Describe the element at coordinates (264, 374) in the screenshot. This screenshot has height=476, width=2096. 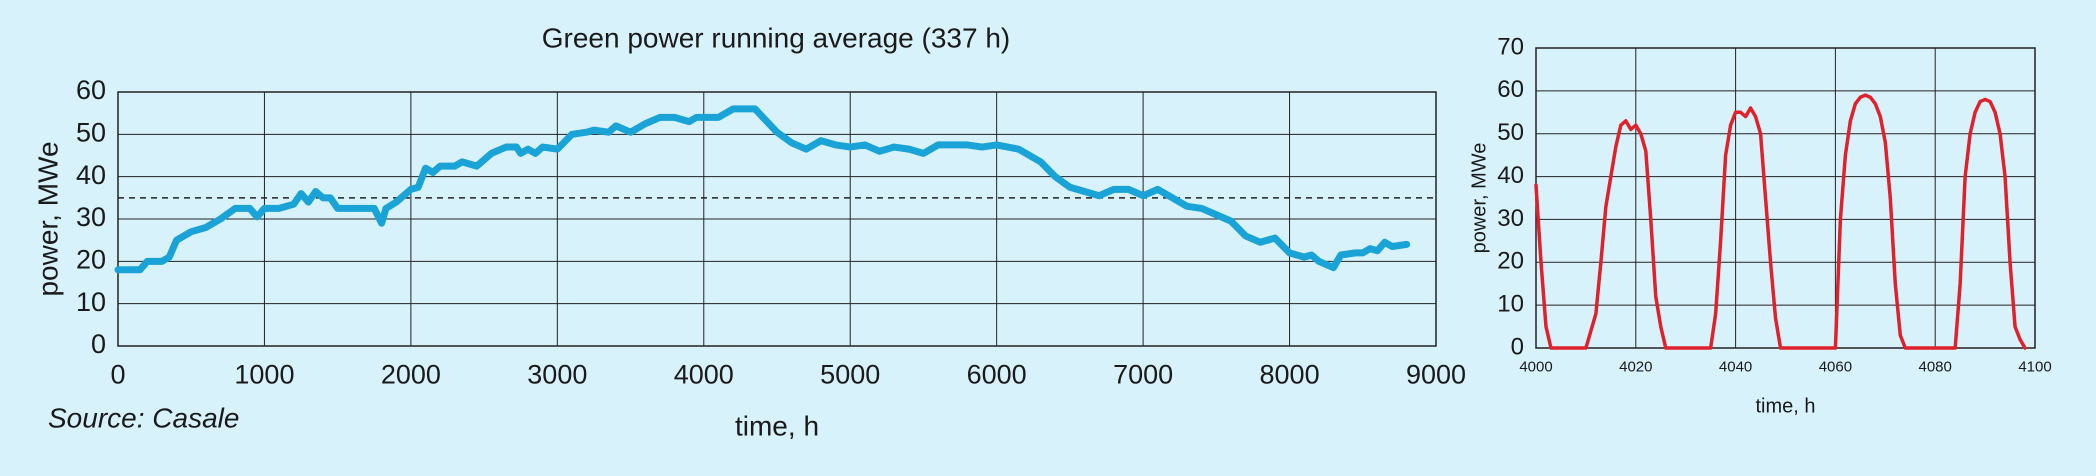
I see `x-tick-label: 1000` at that location.